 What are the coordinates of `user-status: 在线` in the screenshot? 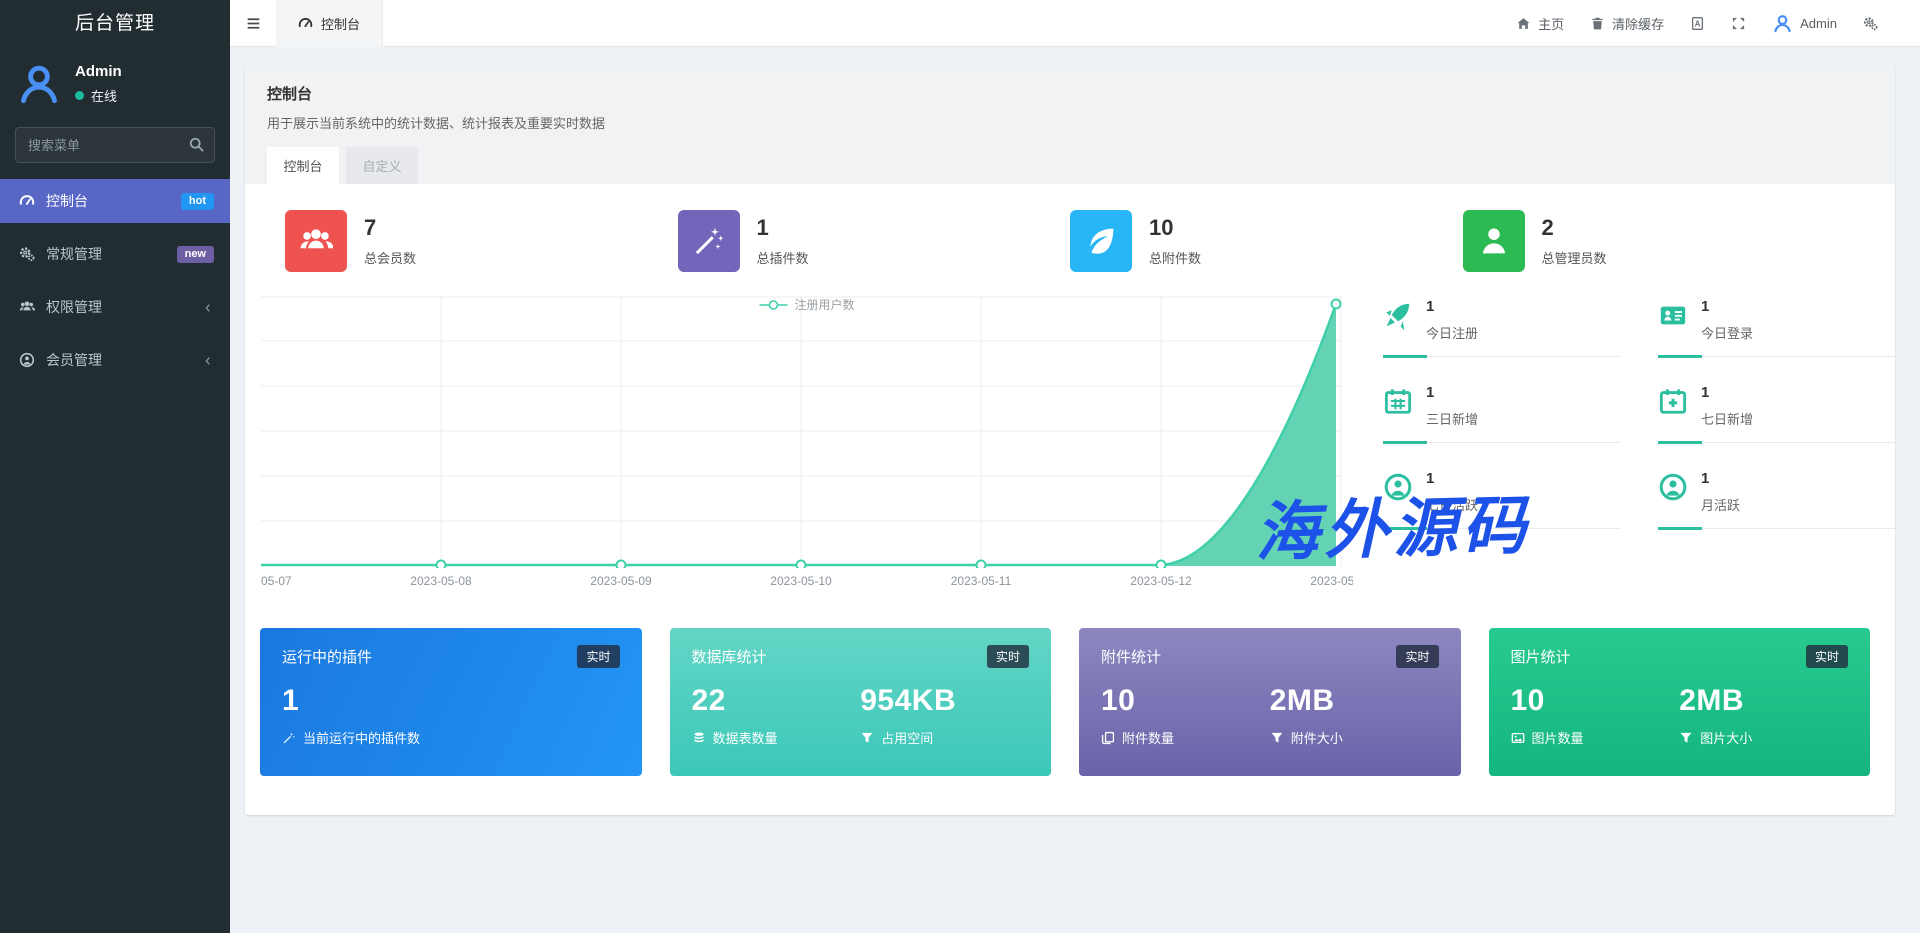 It's located at (98, 95).